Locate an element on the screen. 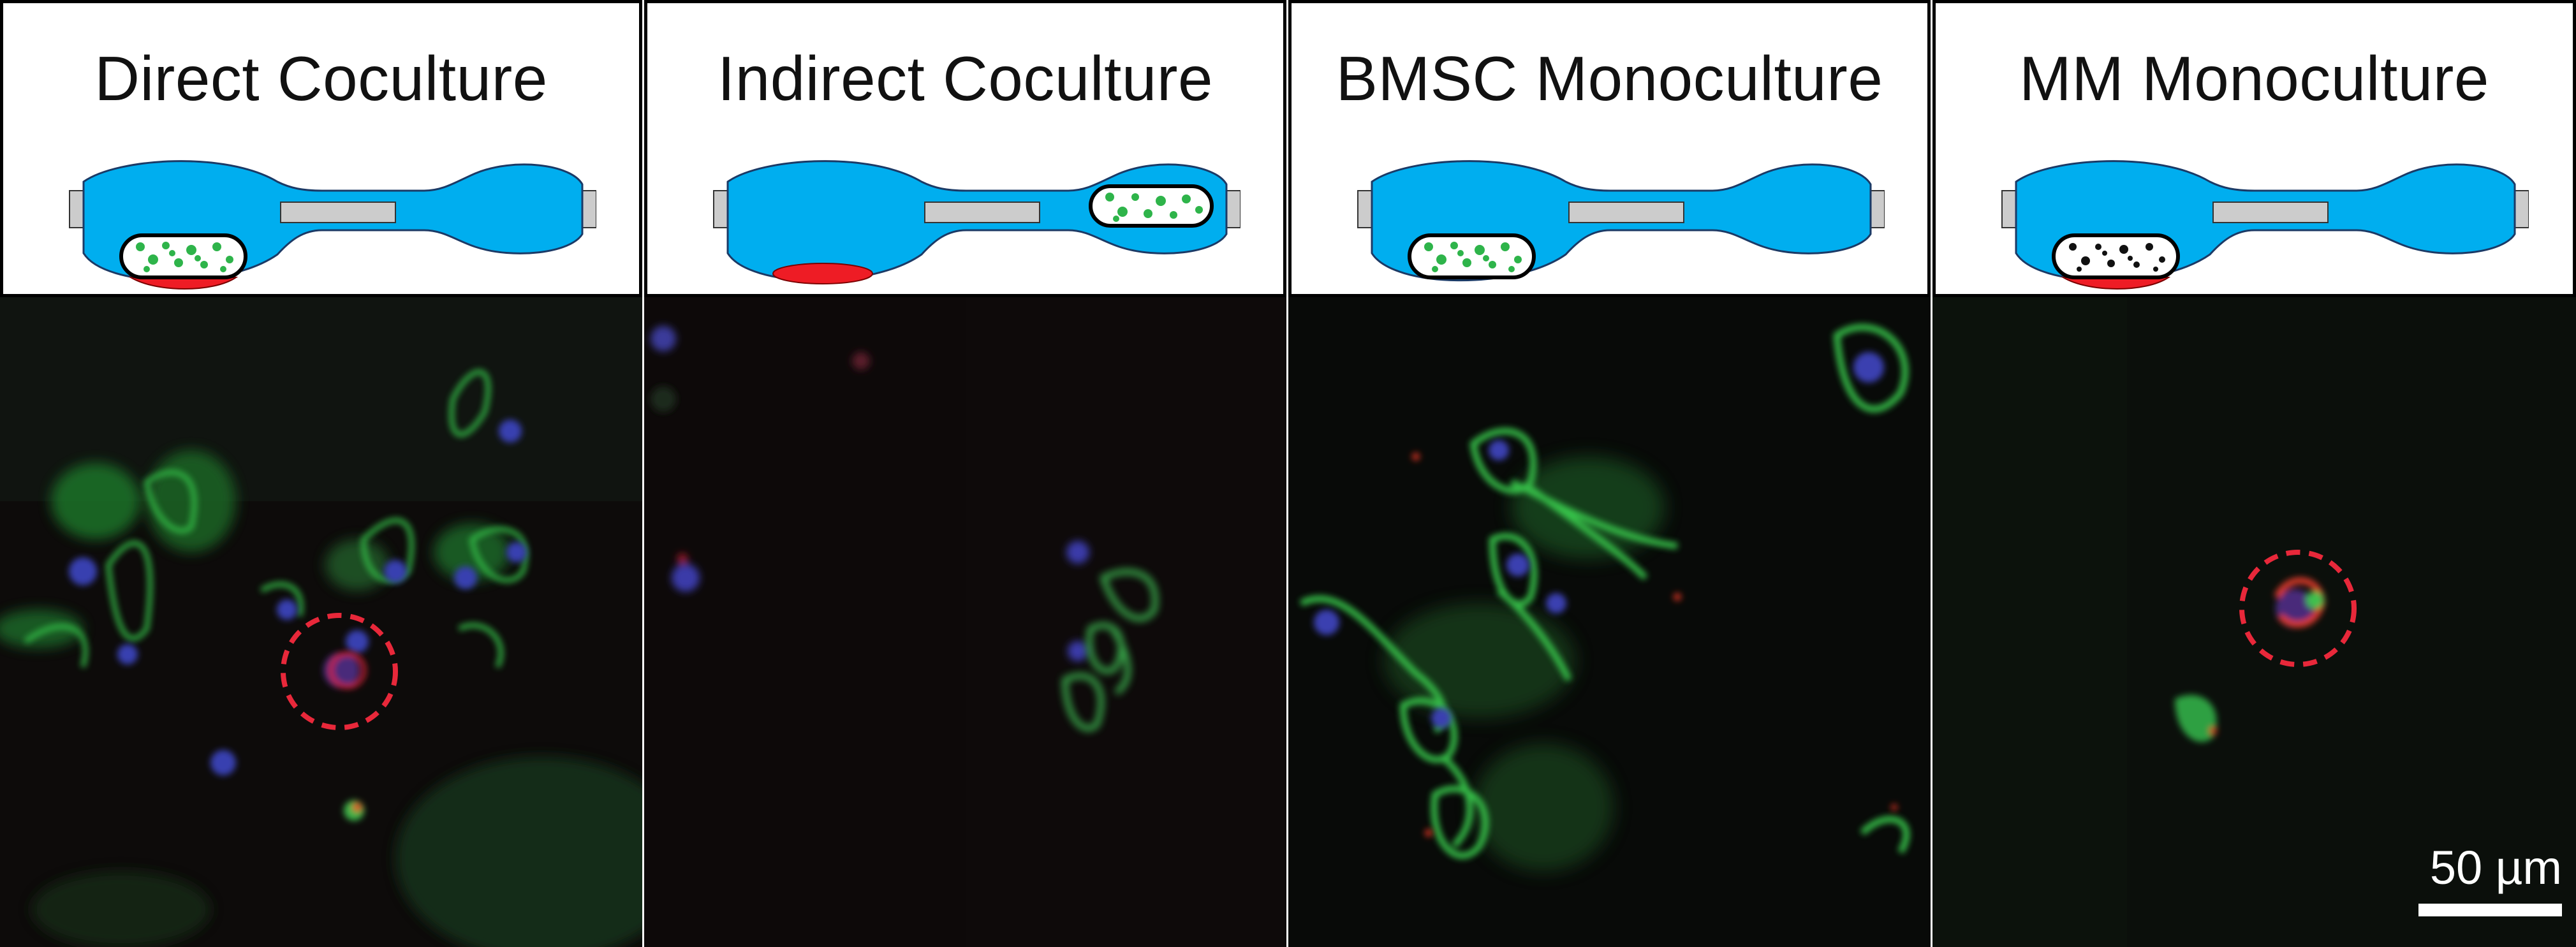 Image resolution: width=2576 pixels, height=947 pixels. panel-title: BMSC Monoculture is located at coordinates (1609, 78).